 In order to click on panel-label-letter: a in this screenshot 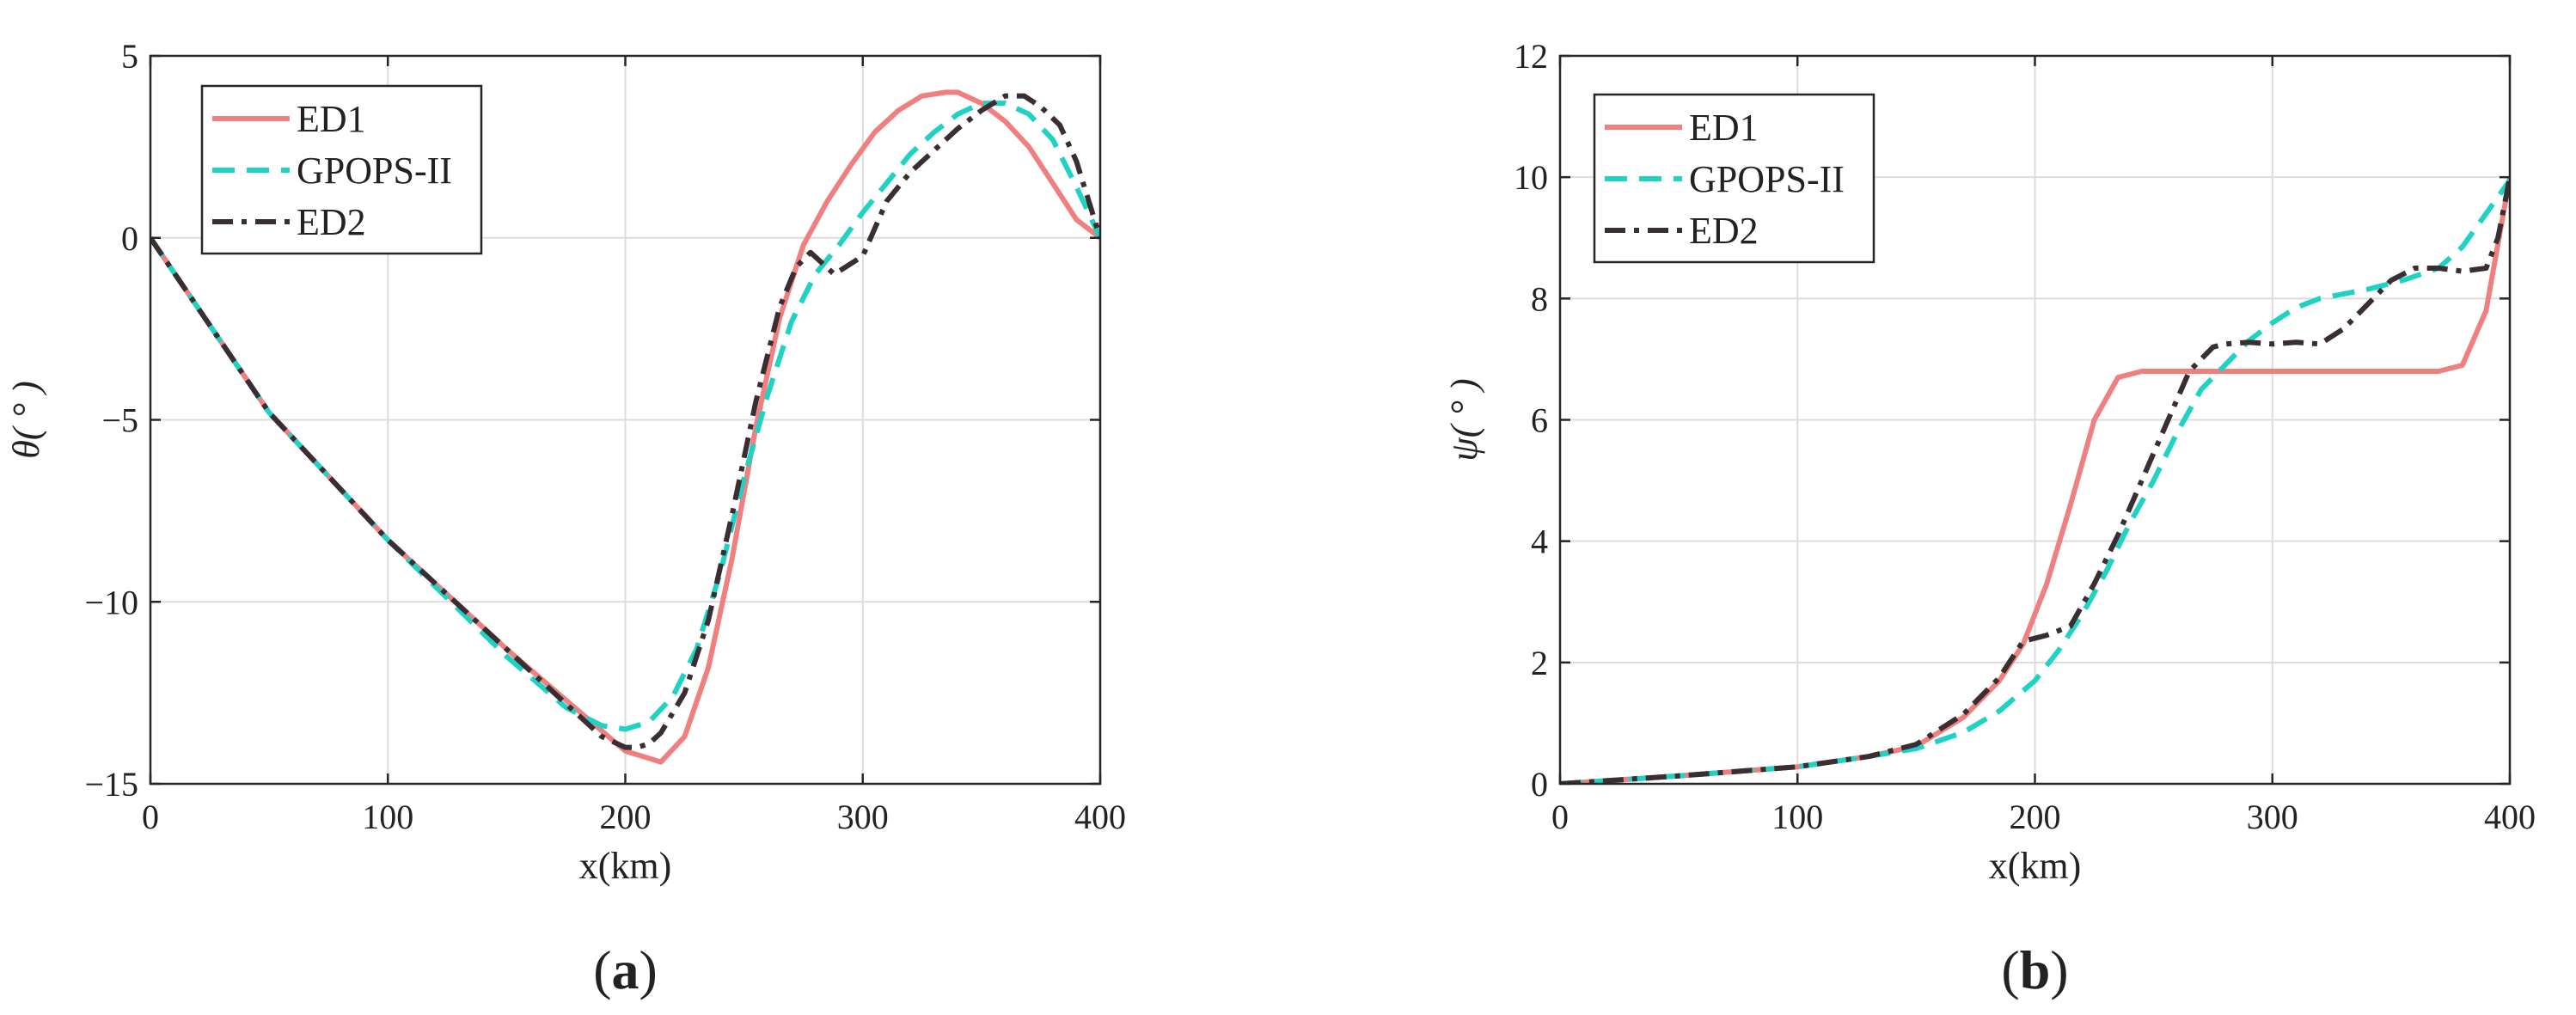, I will do `click(625, 969)`.